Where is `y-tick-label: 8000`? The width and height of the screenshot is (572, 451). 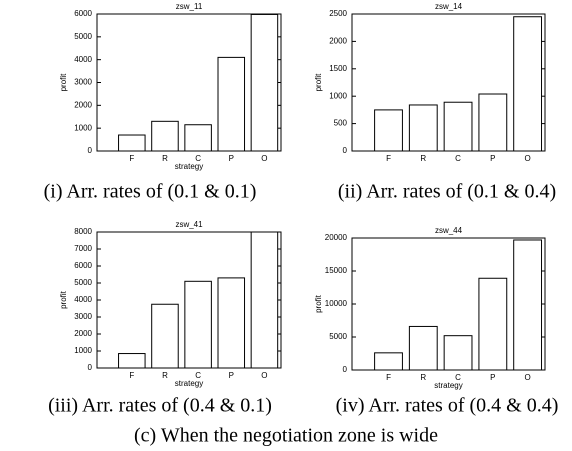
y-tick-label: 8000 is located at coordinates (83, 231).